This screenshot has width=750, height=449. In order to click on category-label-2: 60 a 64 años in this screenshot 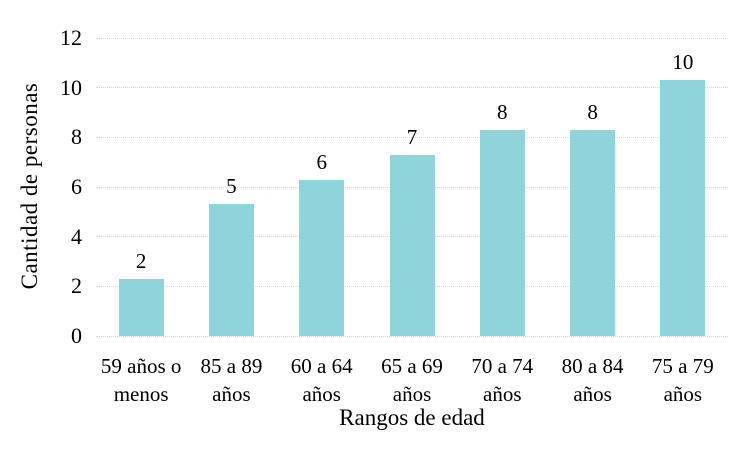, I will do `click(321, 380)`.